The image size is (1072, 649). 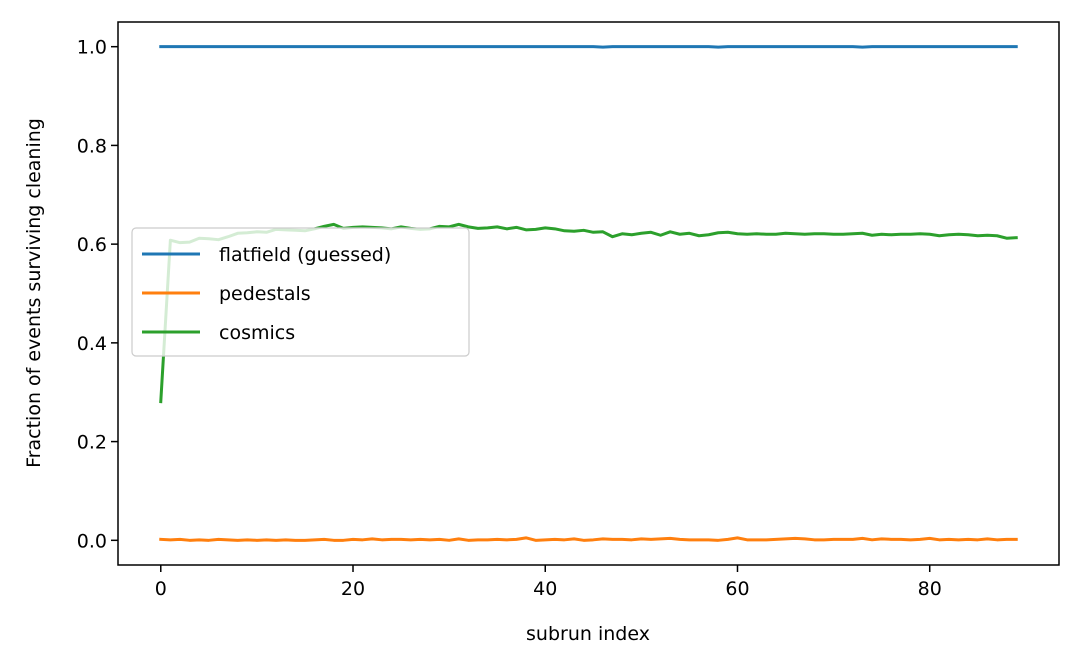 I want to click on y-tick-label: 0.4, so click(x=92, y=344).